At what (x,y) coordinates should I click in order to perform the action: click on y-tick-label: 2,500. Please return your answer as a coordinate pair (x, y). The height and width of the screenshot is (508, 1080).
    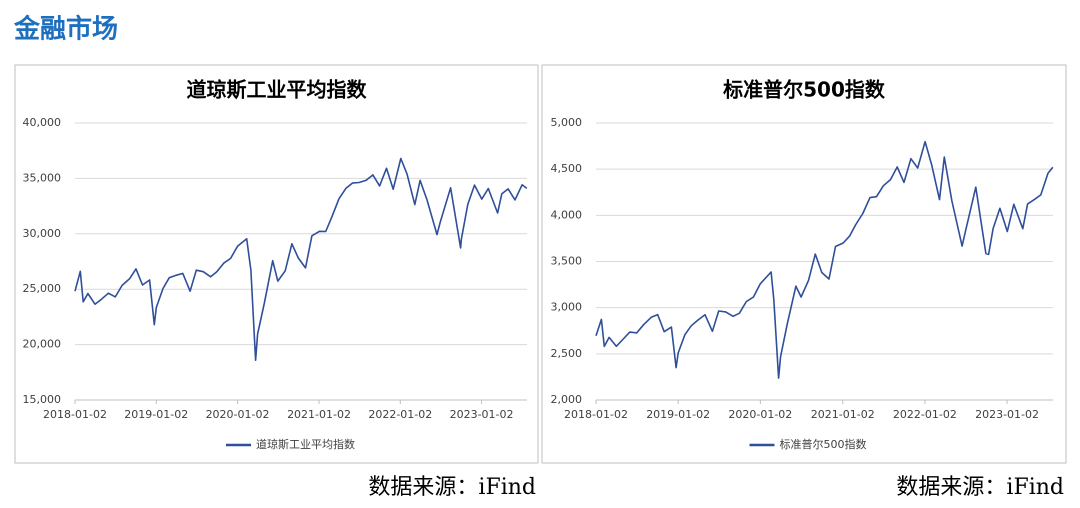
    Looking at the image, I should click on (567, 353).